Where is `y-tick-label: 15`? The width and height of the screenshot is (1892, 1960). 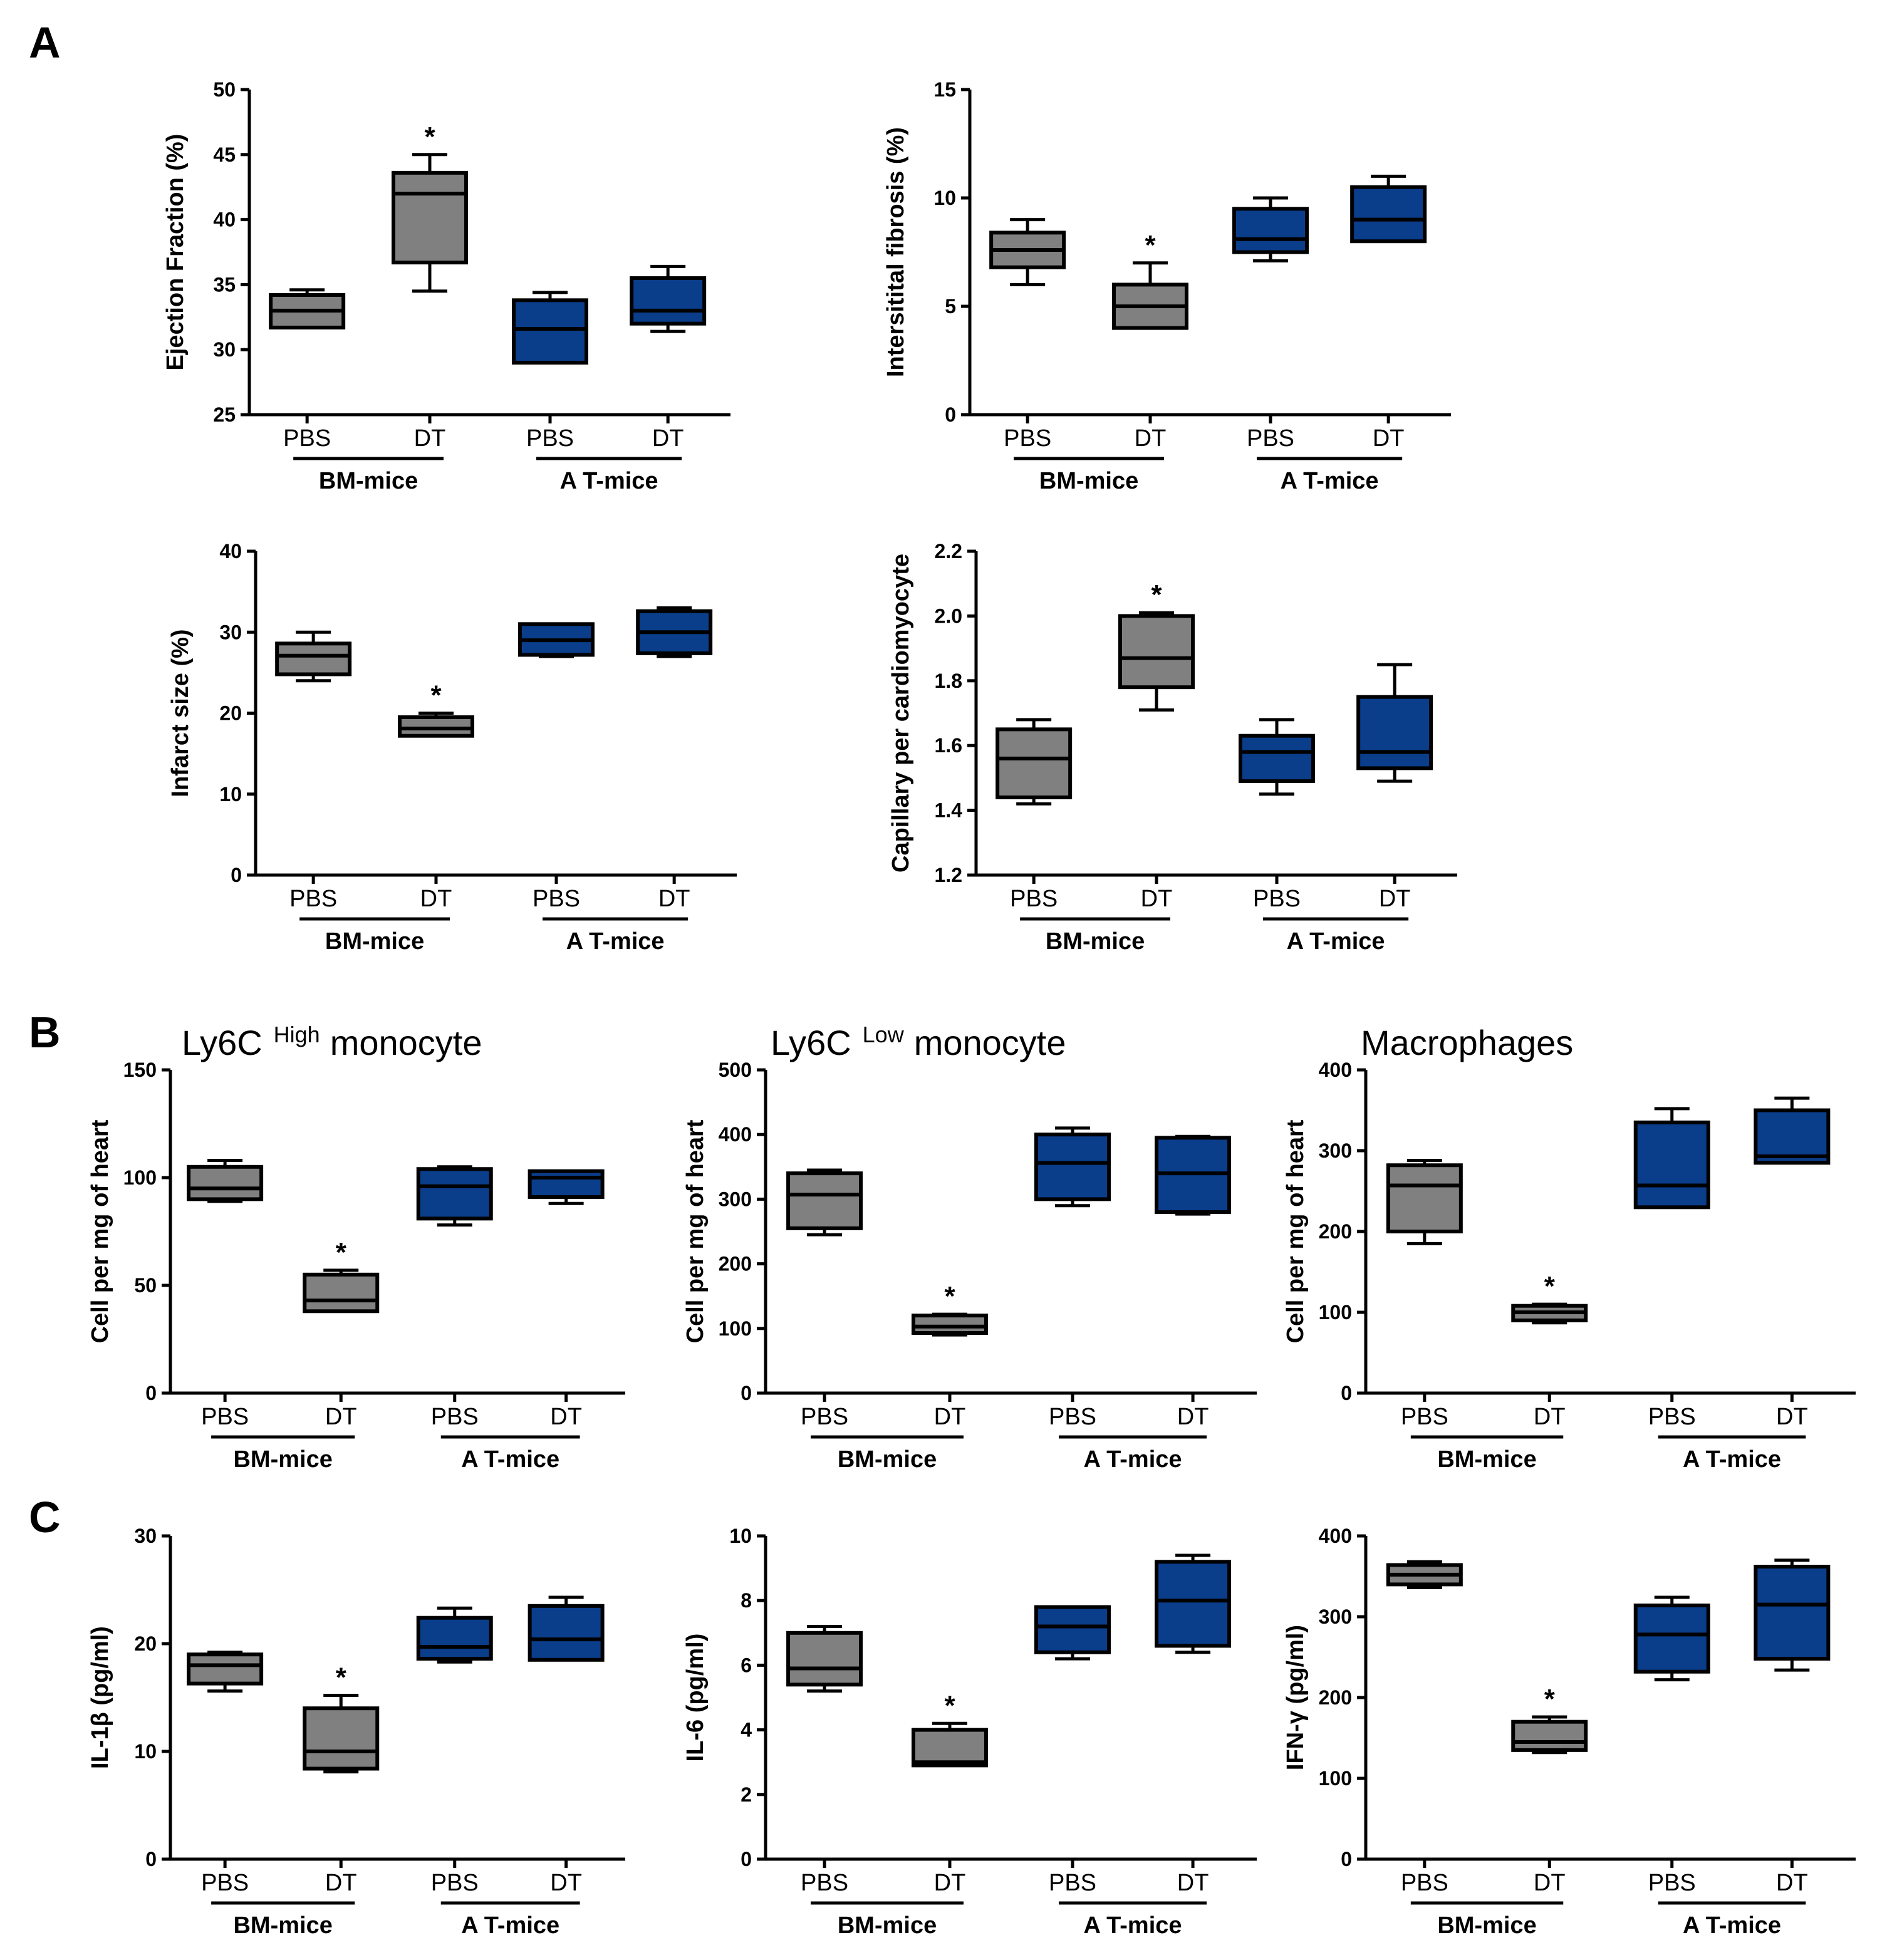
y-tick-label: 15 is located at coordinates (945, 90).